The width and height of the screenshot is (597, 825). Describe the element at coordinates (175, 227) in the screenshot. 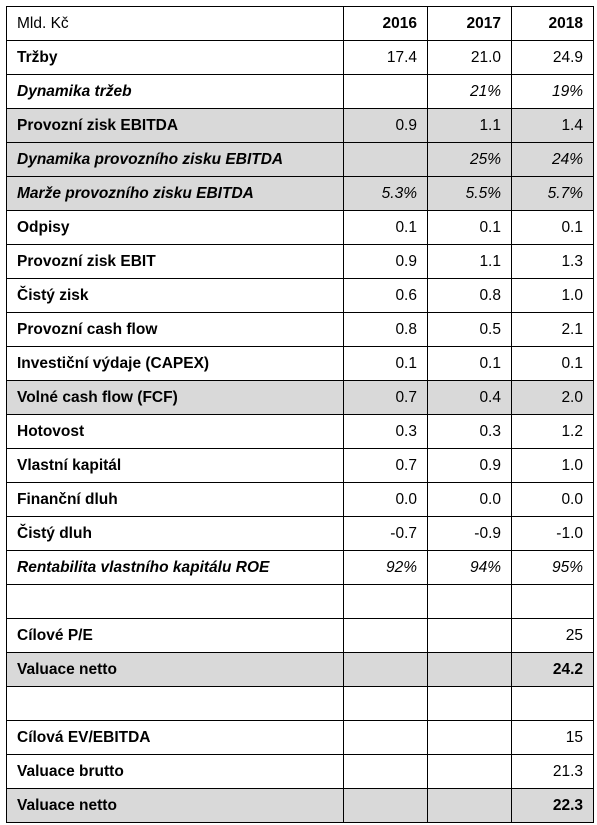

I see `row-label: Odpisy` at that location.